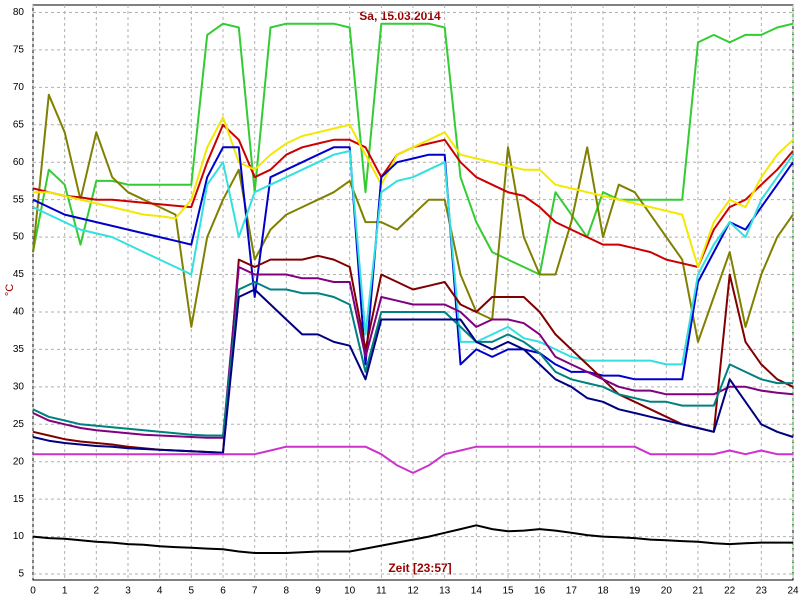 The width and height of the screenshot is (800, 600). I want to click on x-tick-label: 5, so click(192, 591).